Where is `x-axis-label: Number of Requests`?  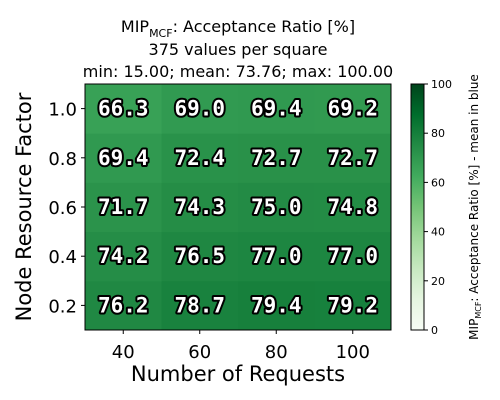 x-axis-label: Number of Requests is located at coordinates (238, 374).